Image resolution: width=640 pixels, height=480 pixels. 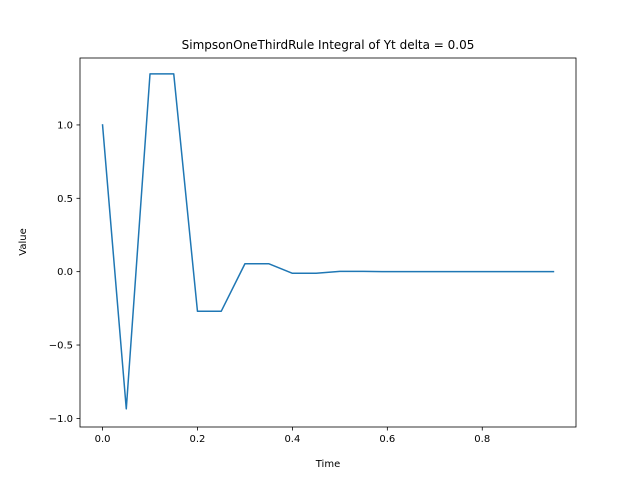 What do you see at coordinates (482, 439) in the screenshot?
I see `x-tick-label: 0.8` at bounding box center [482, 439].